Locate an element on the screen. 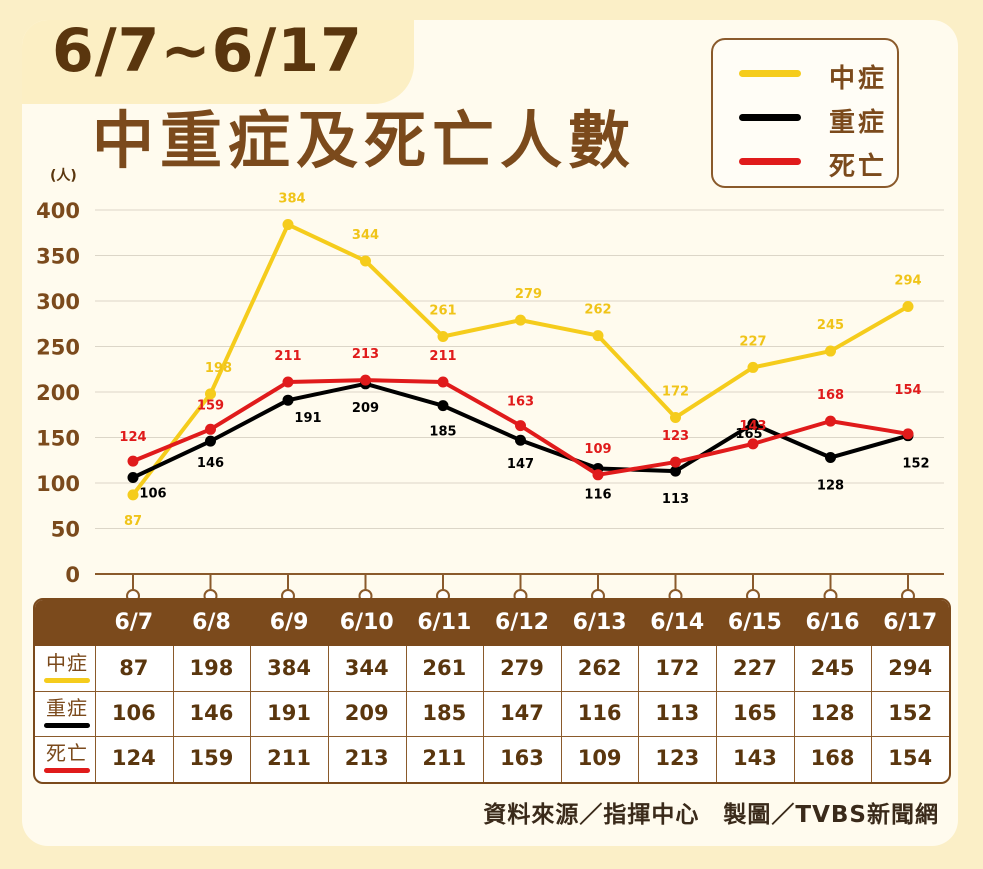  data-label: 116 is located at coordinates (597, 494).